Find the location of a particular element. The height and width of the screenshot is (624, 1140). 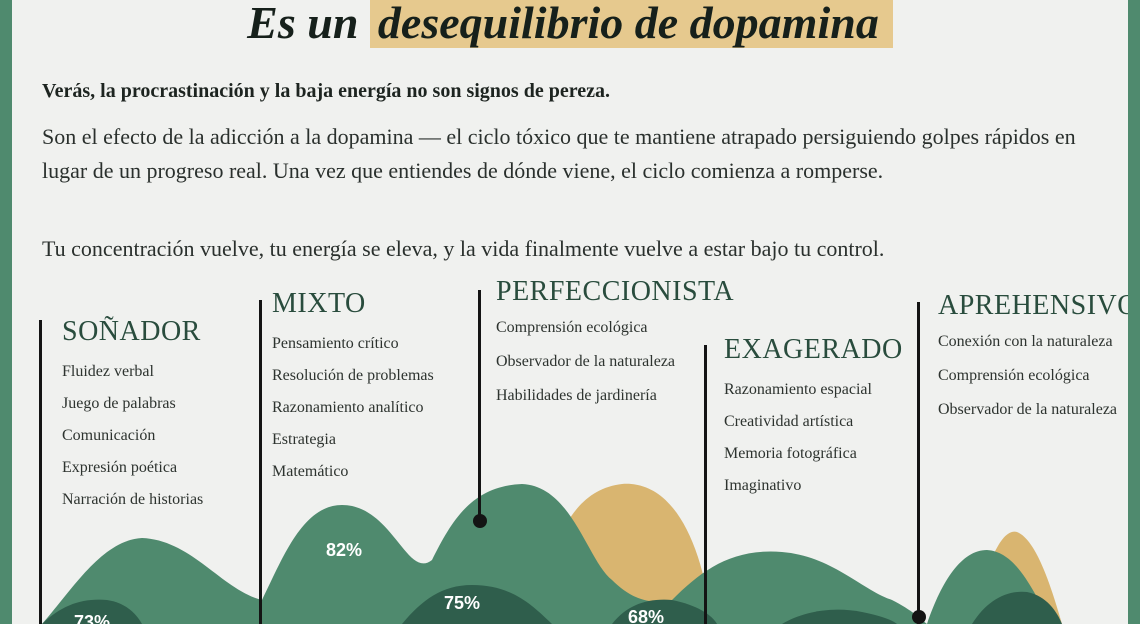

type-title: MIXTO is located at coordinates (319, 303).